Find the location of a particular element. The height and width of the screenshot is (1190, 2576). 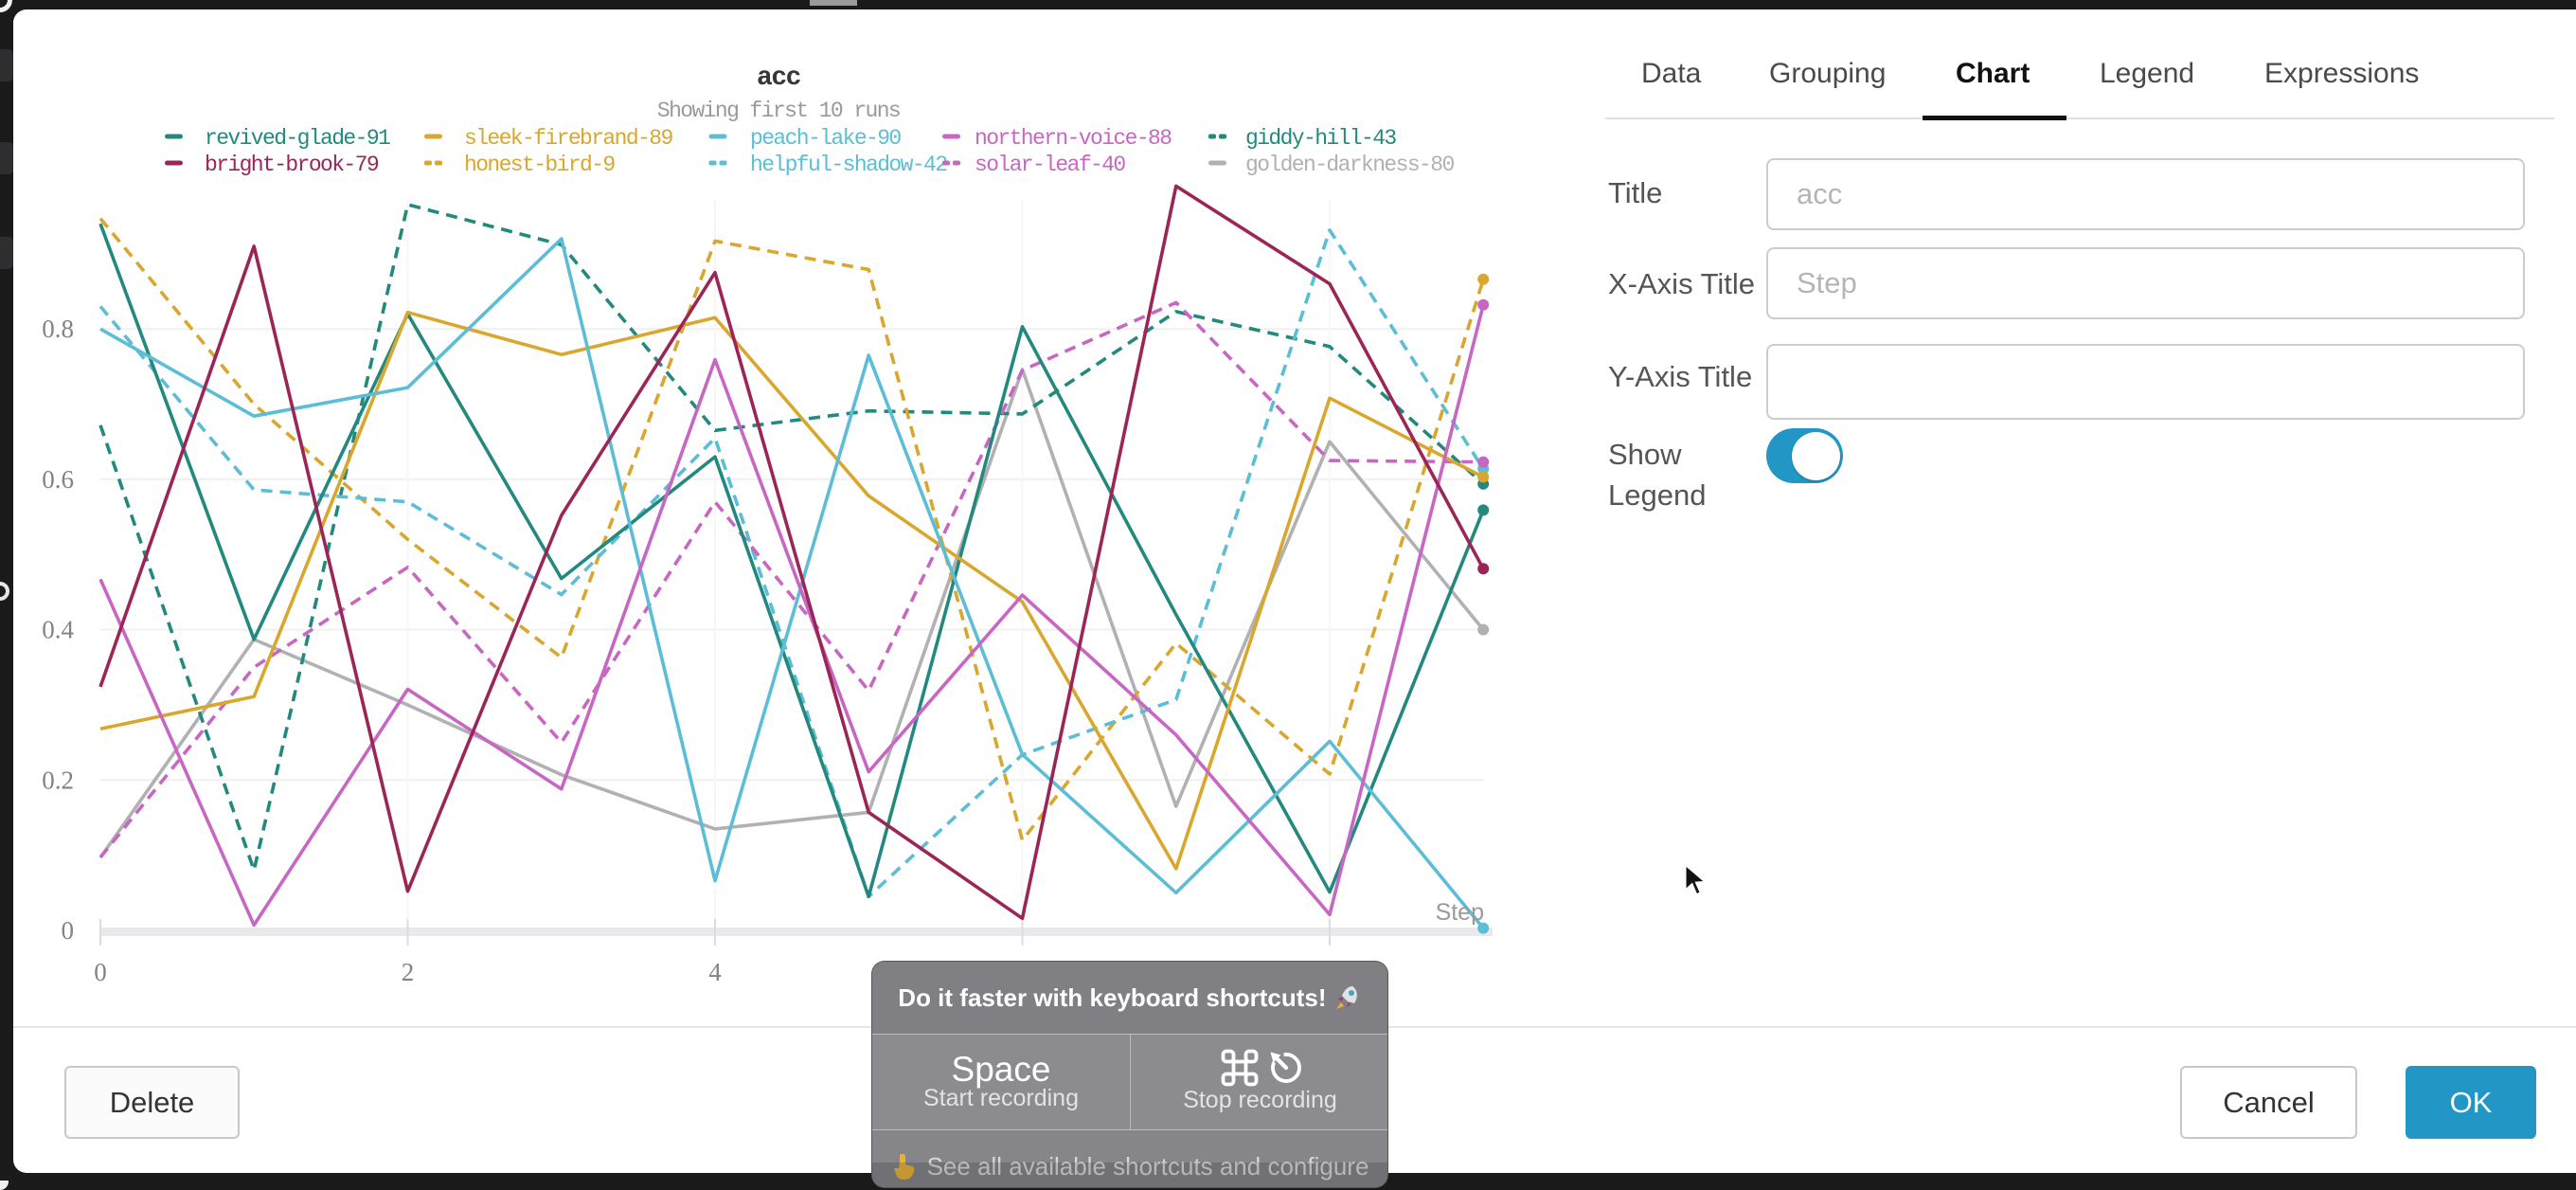

svg-text: 0.6 is located at coordinates (58, 479).